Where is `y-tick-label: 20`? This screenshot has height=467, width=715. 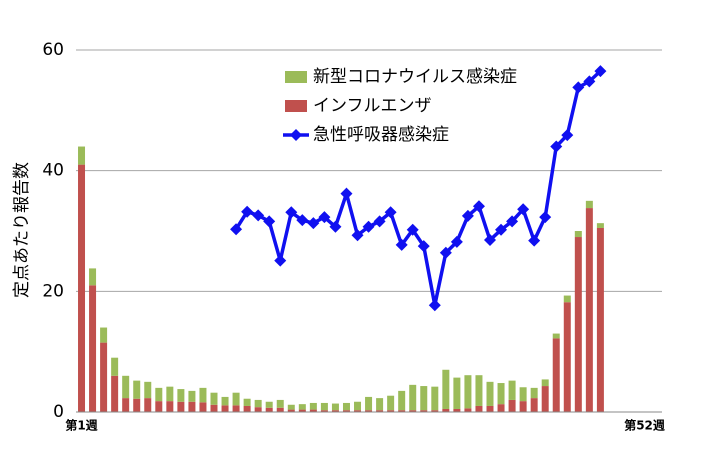 y-tick-label: 20 is located at coordinates (53, 291).